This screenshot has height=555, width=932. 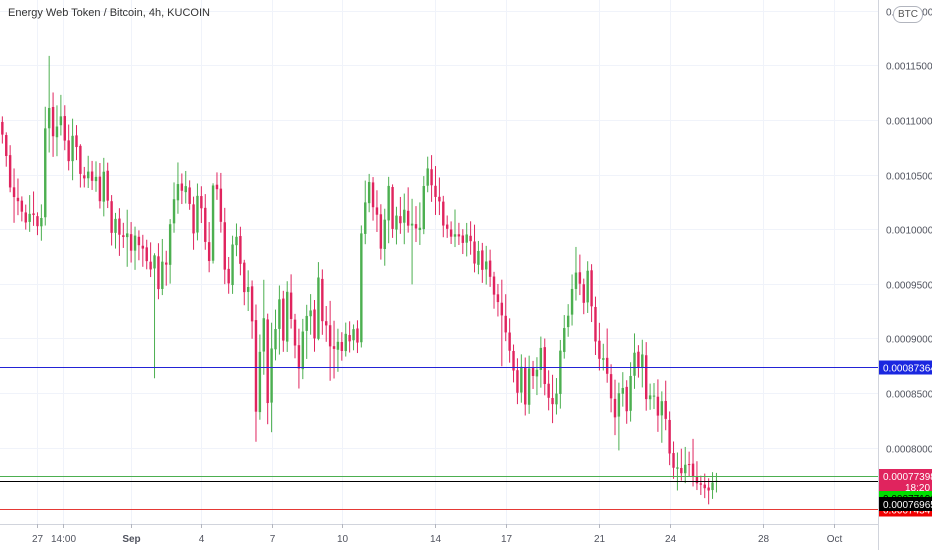 What do you see at coordinates (600, 539) in the screenshot?
I see `x-tick-label: 21` at bounding box center [600, 539].